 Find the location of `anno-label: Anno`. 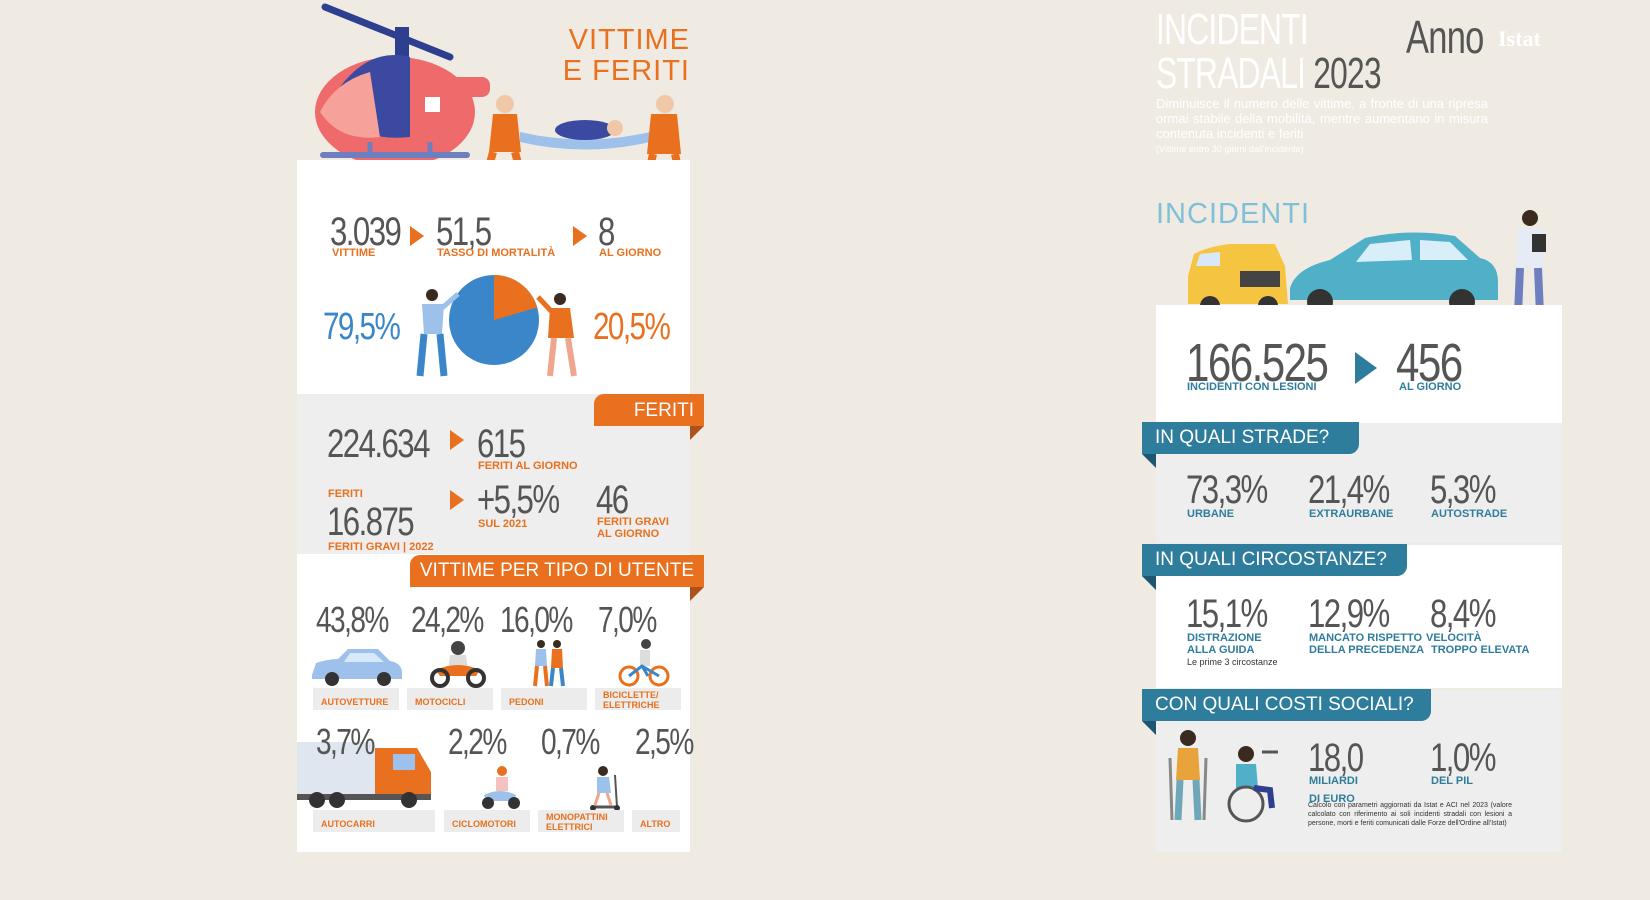

anno-label: Anno is located at coordinates (1445, 37).